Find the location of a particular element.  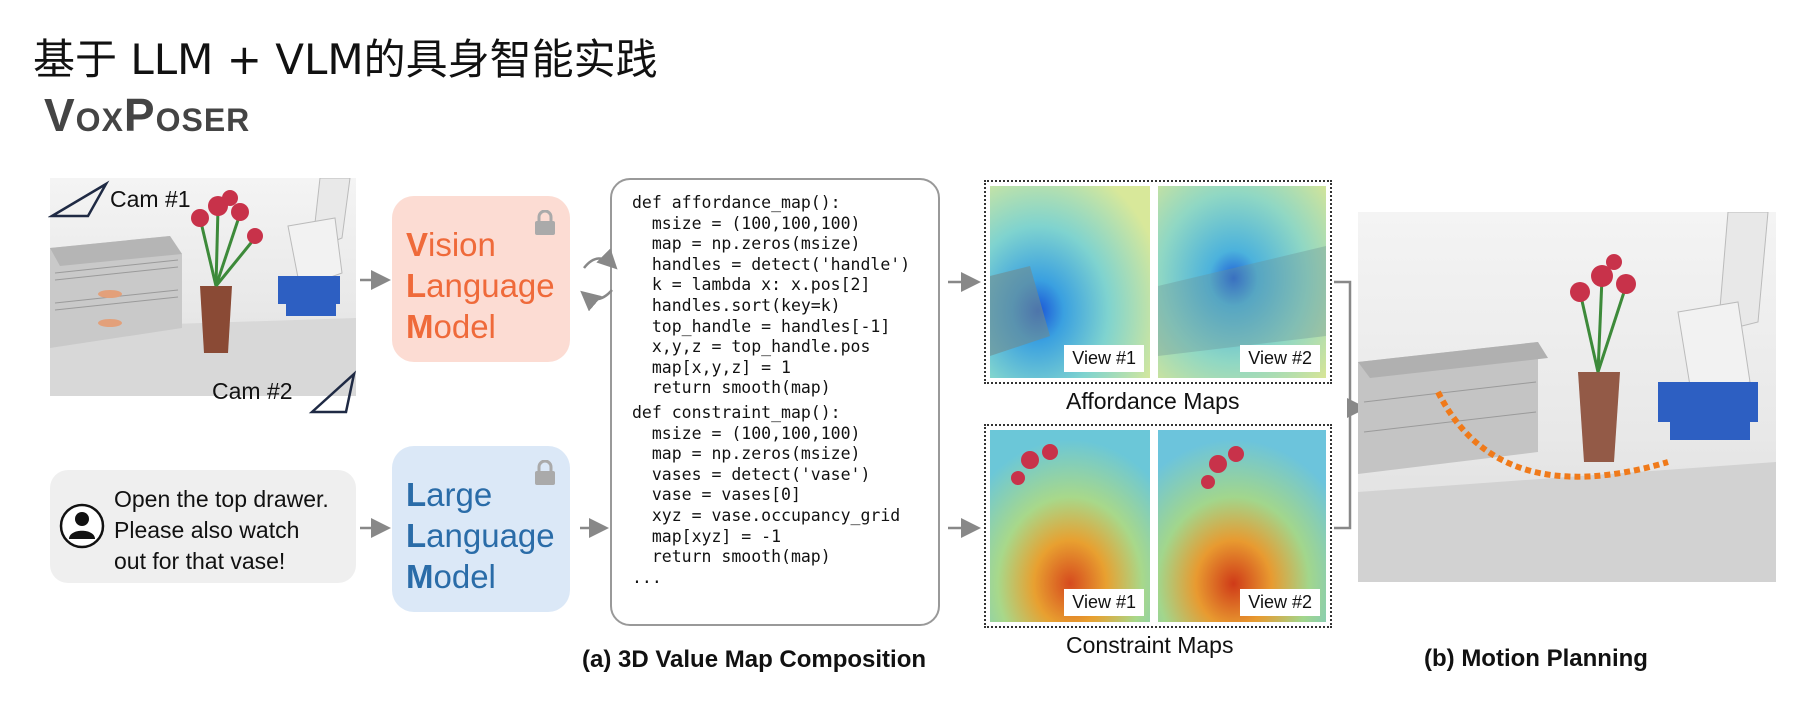

code-line: top_handle = handles[-1] is located at coordinates (761, 326).